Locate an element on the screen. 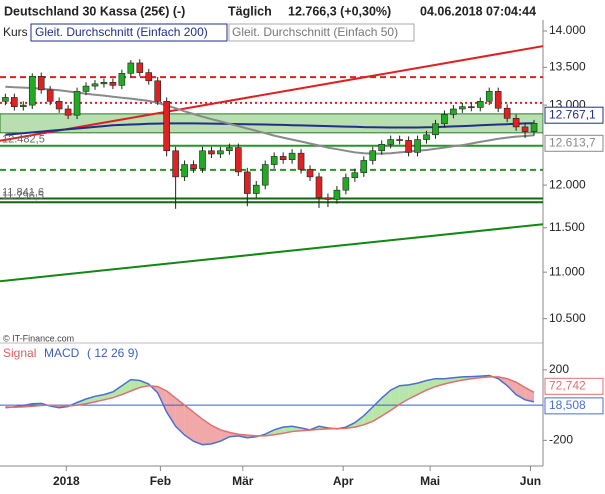  copyright: © IT-Finance.com is located at coordinates (38, 338).